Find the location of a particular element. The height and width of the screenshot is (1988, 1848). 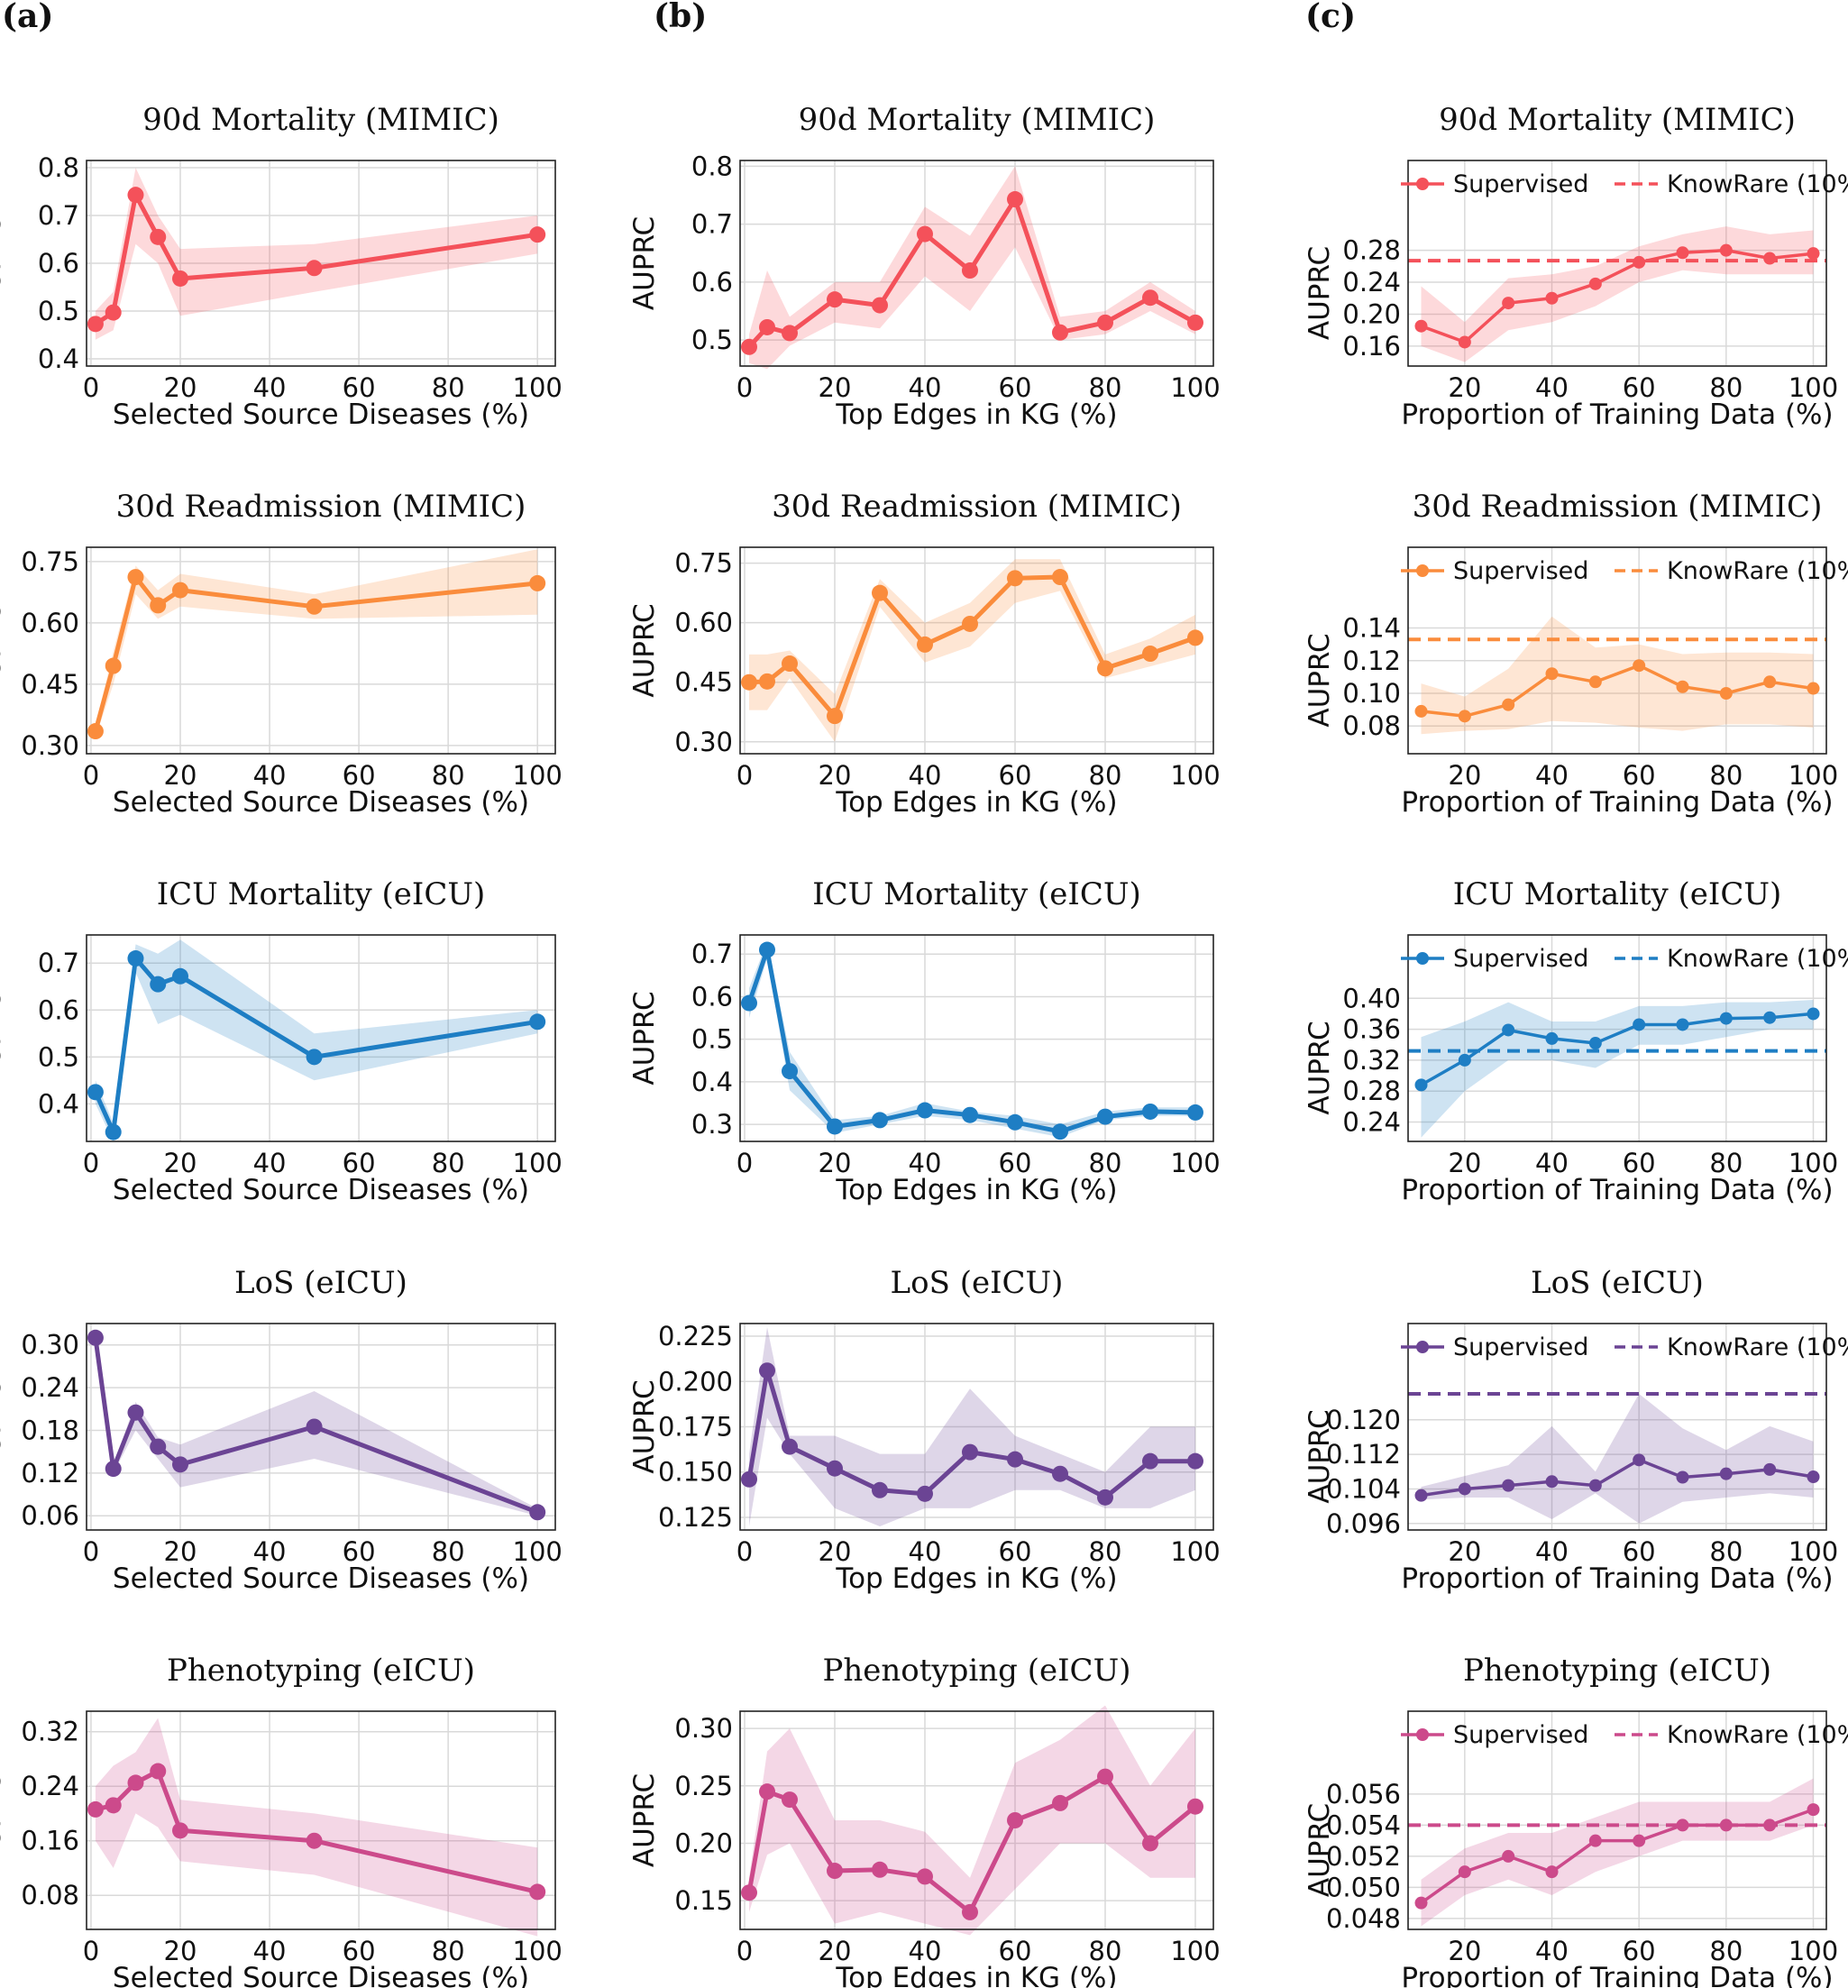

legend-knowrare-label: KnowRare (10%) is located at coordinates (1757, 1347).